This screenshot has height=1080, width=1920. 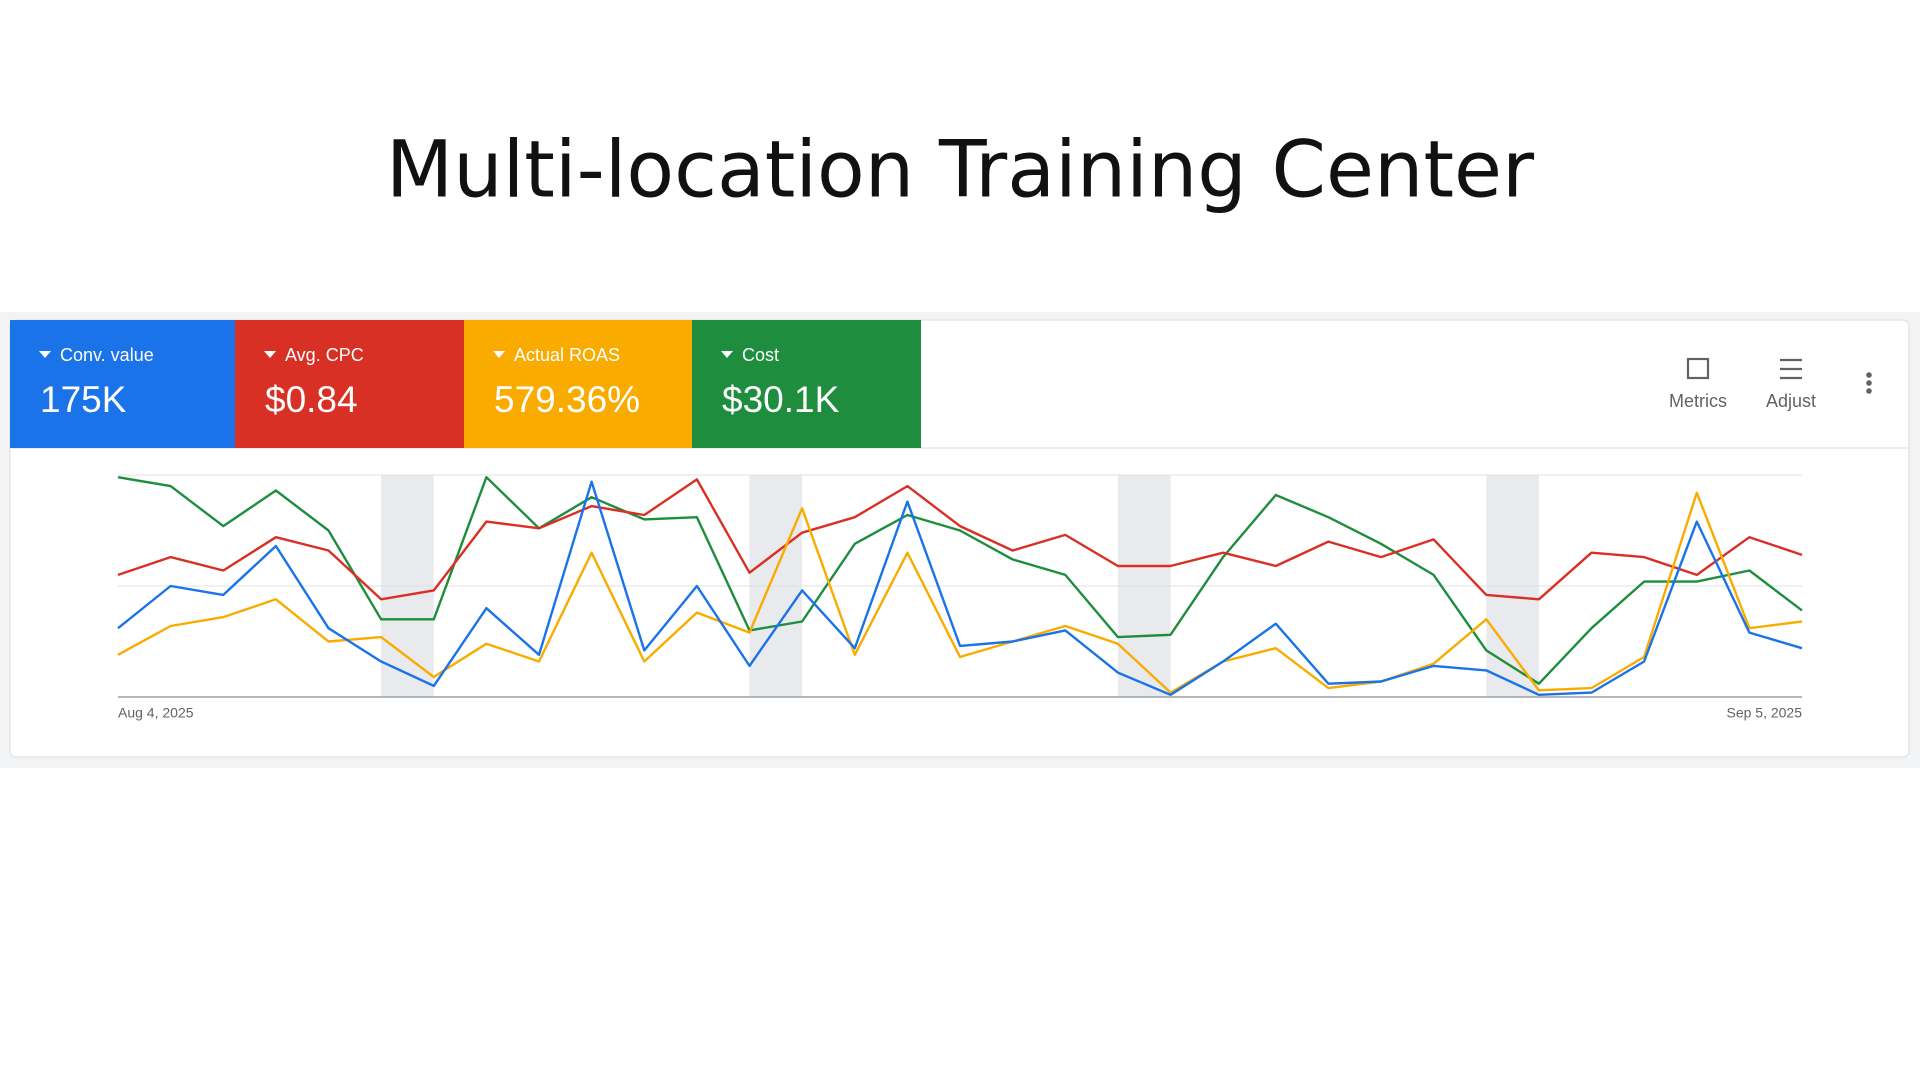 What do you see at coordinates (781, 399) in the screenshot?
I see `scorecard-value: $30.1K` at bounding box center [781, 399].